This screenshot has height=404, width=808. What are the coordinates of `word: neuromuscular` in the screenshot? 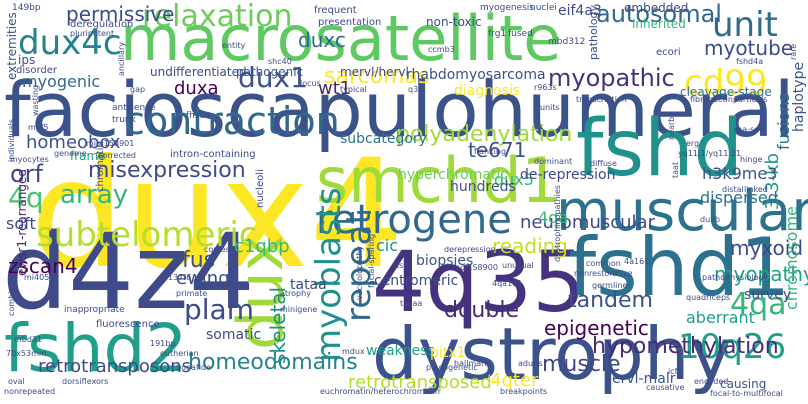 It's located at (587, 222).